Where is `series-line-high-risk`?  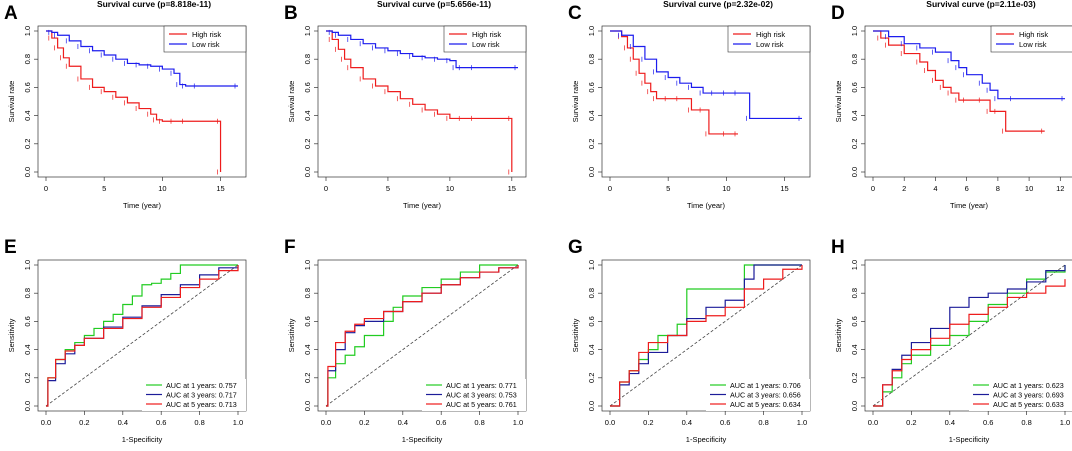
series-line-high-risk is located at coordinates (134, 101).